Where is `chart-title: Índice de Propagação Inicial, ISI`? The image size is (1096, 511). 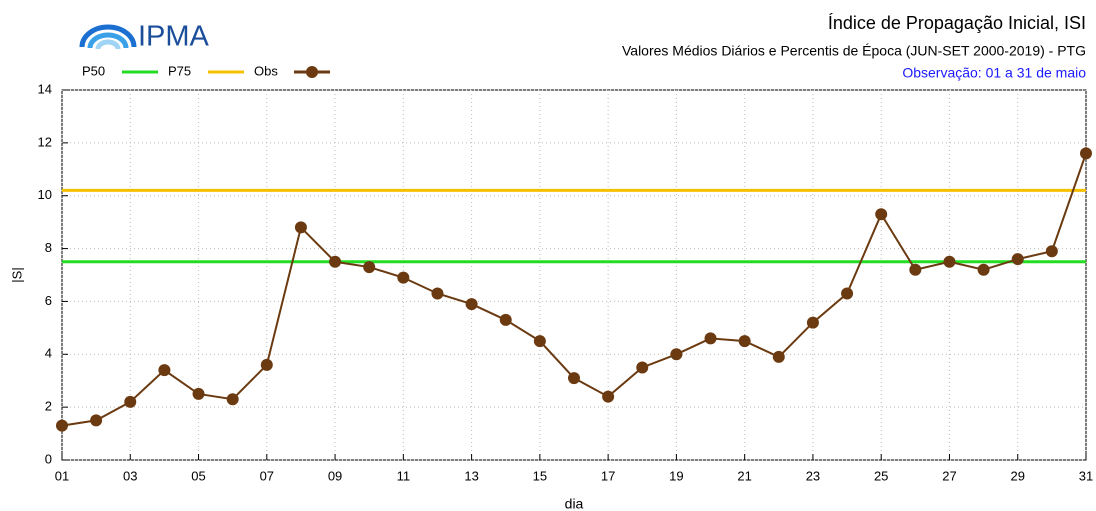 chart-title: Índice de Propagação Inicial, ISI is located at coordinates (957, 23).